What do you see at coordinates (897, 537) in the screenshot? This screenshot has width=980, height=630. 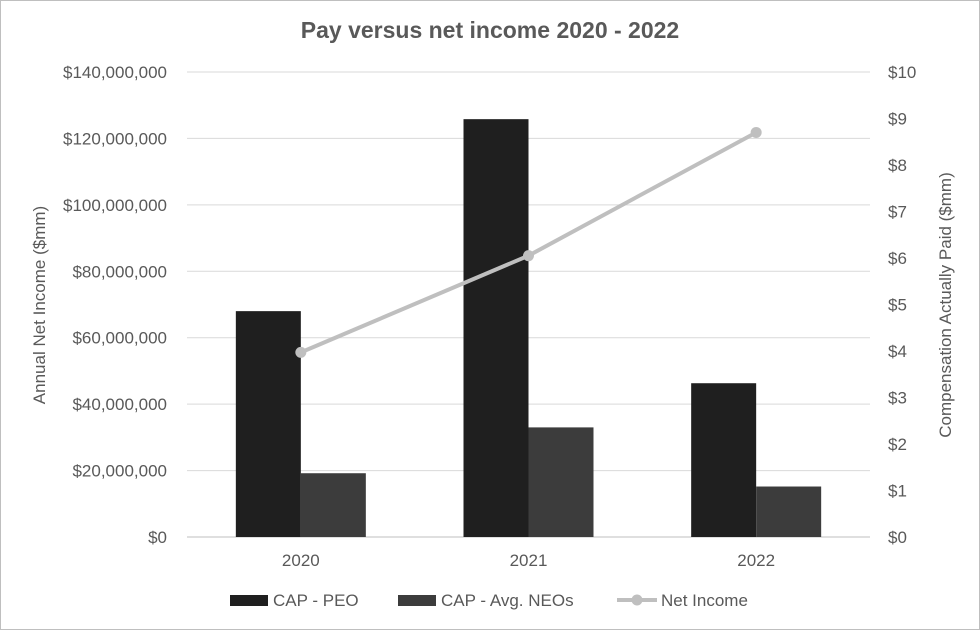 I see `right-tick-label: $0` at bounding box center [897, 537].